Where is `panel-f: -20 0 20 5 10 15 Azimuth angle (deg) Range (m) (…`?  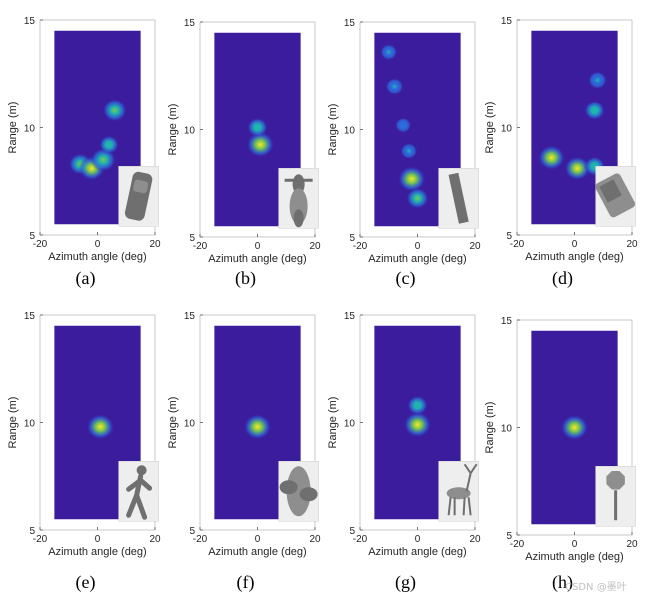
panel-f: -20 0 20 5 10 15 Azimuth angle (deg) Range (m) (… is located at coordinates (244, 452).